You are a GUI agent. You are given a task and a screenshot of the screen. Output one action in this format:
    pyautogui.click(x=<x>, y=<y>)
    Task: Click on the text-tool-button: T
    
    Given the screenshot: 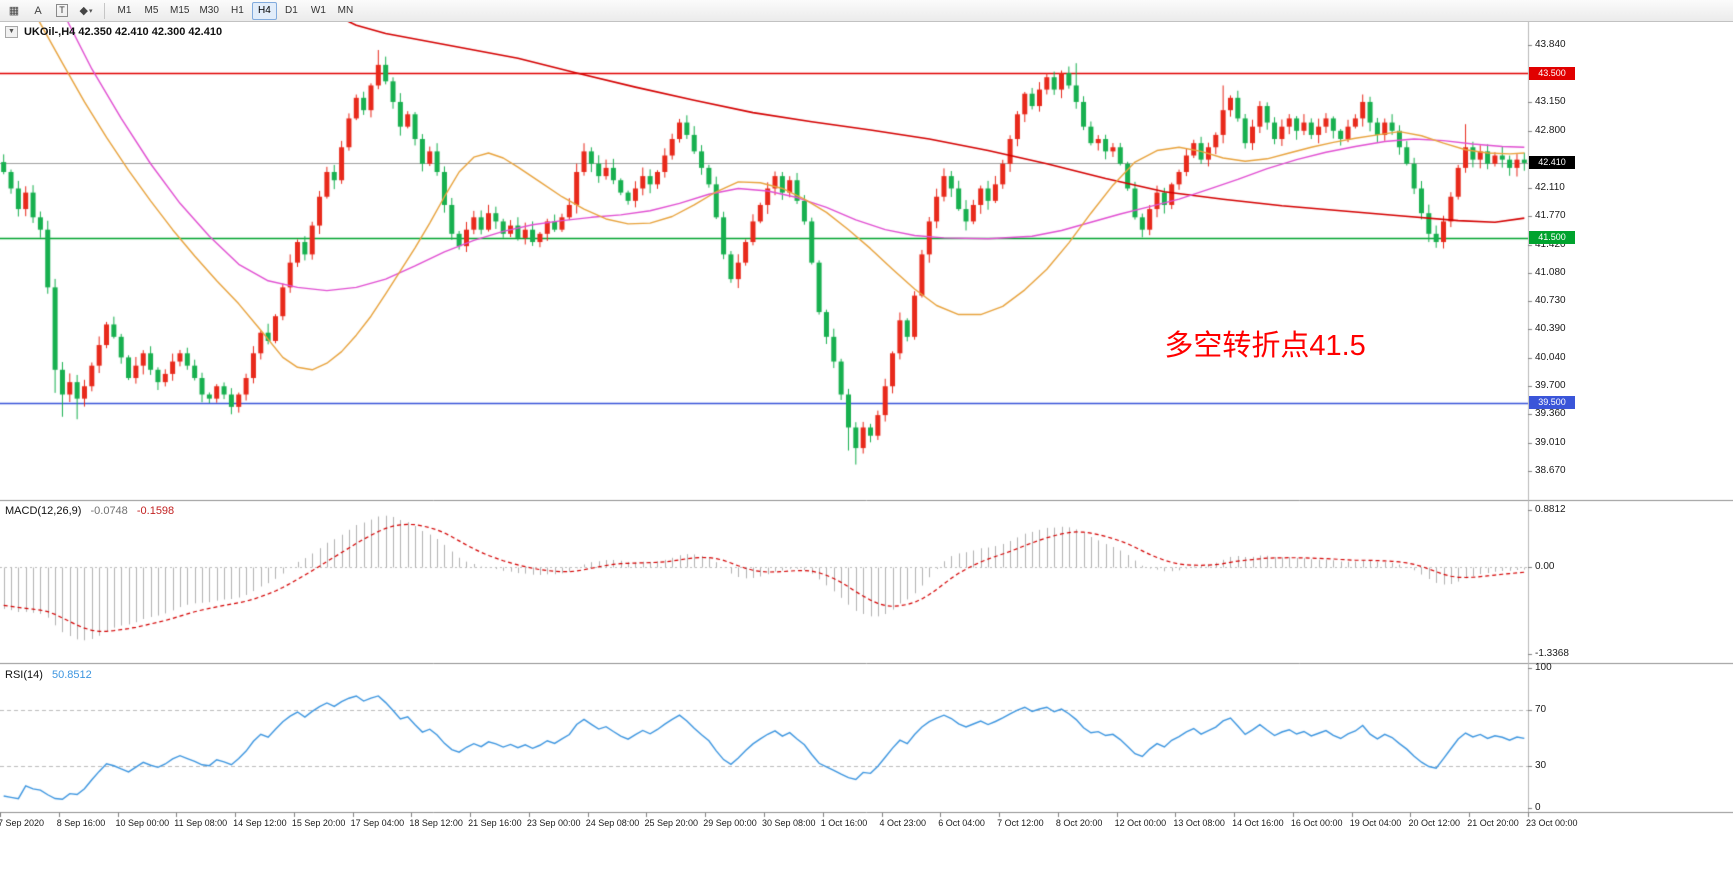 What is the action you would take?
    pyautogui.click(x=62, y=11)
    